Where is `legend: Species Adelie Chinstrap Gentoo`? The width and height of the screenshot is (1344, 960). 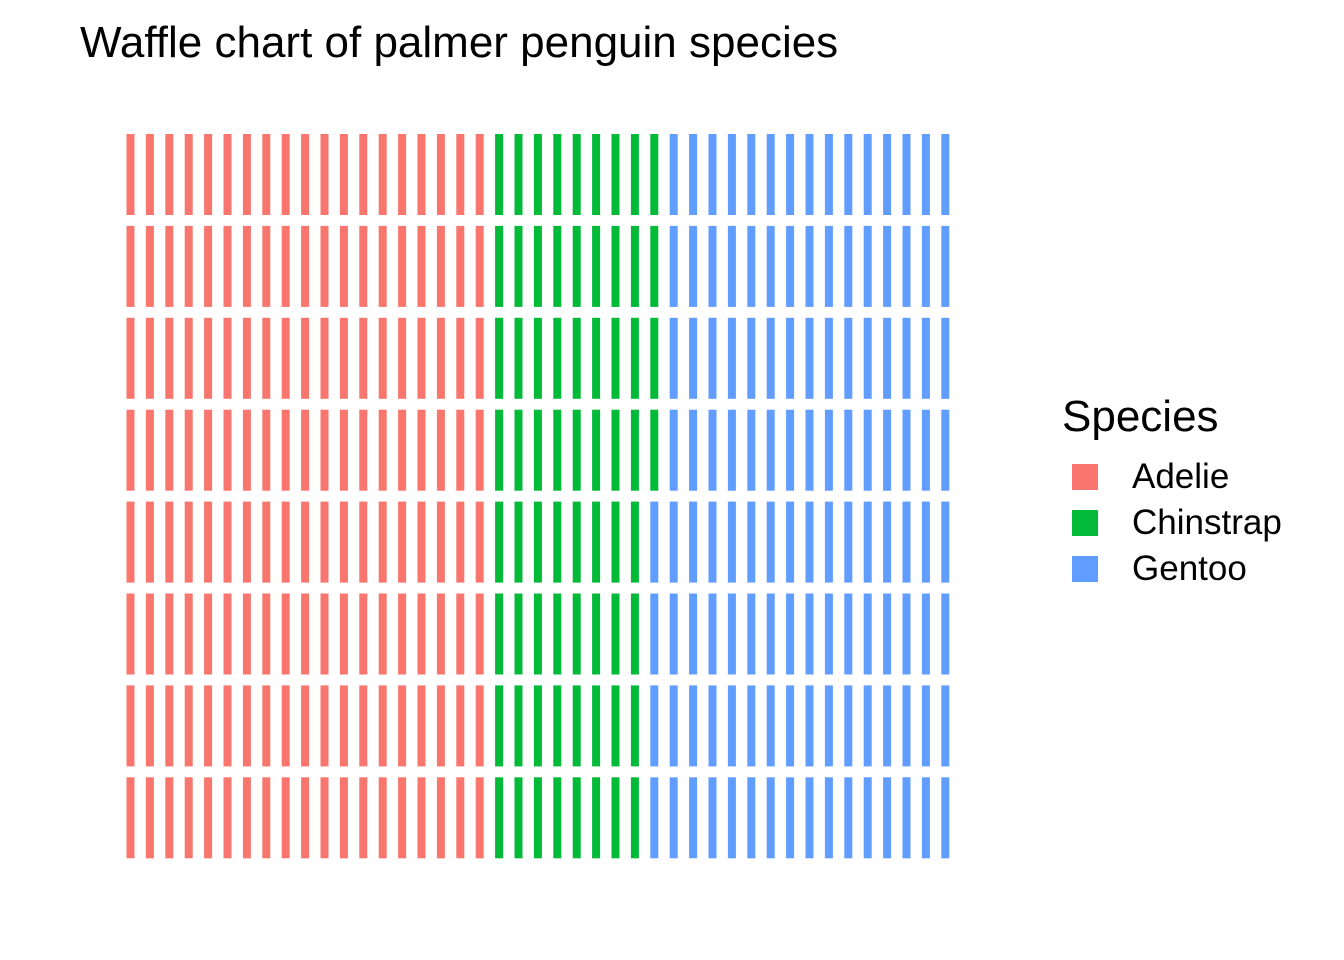
legend: Species Adelie Chinstrap Gentoo is located at coordinates (1172, 492).